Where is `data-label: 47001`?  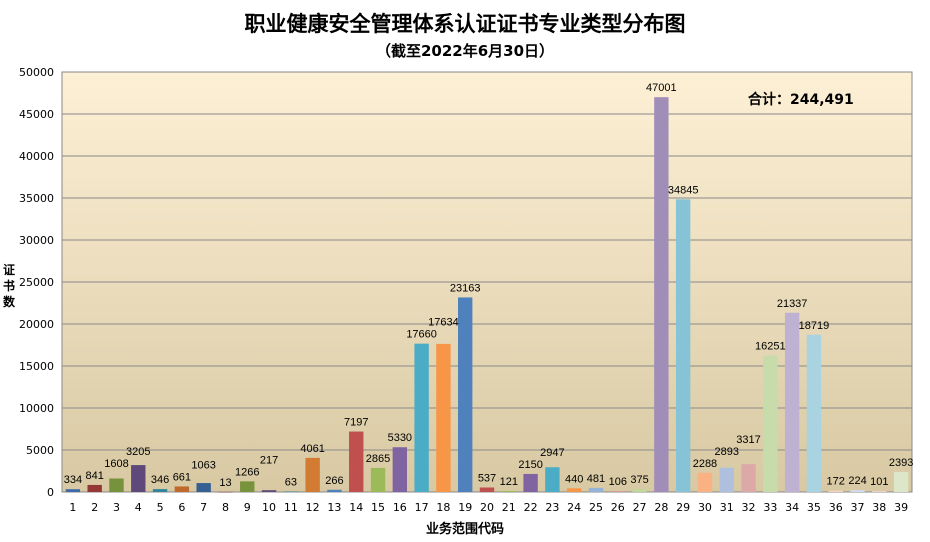 data-label: 47001 is located at coordinates (661, 88).